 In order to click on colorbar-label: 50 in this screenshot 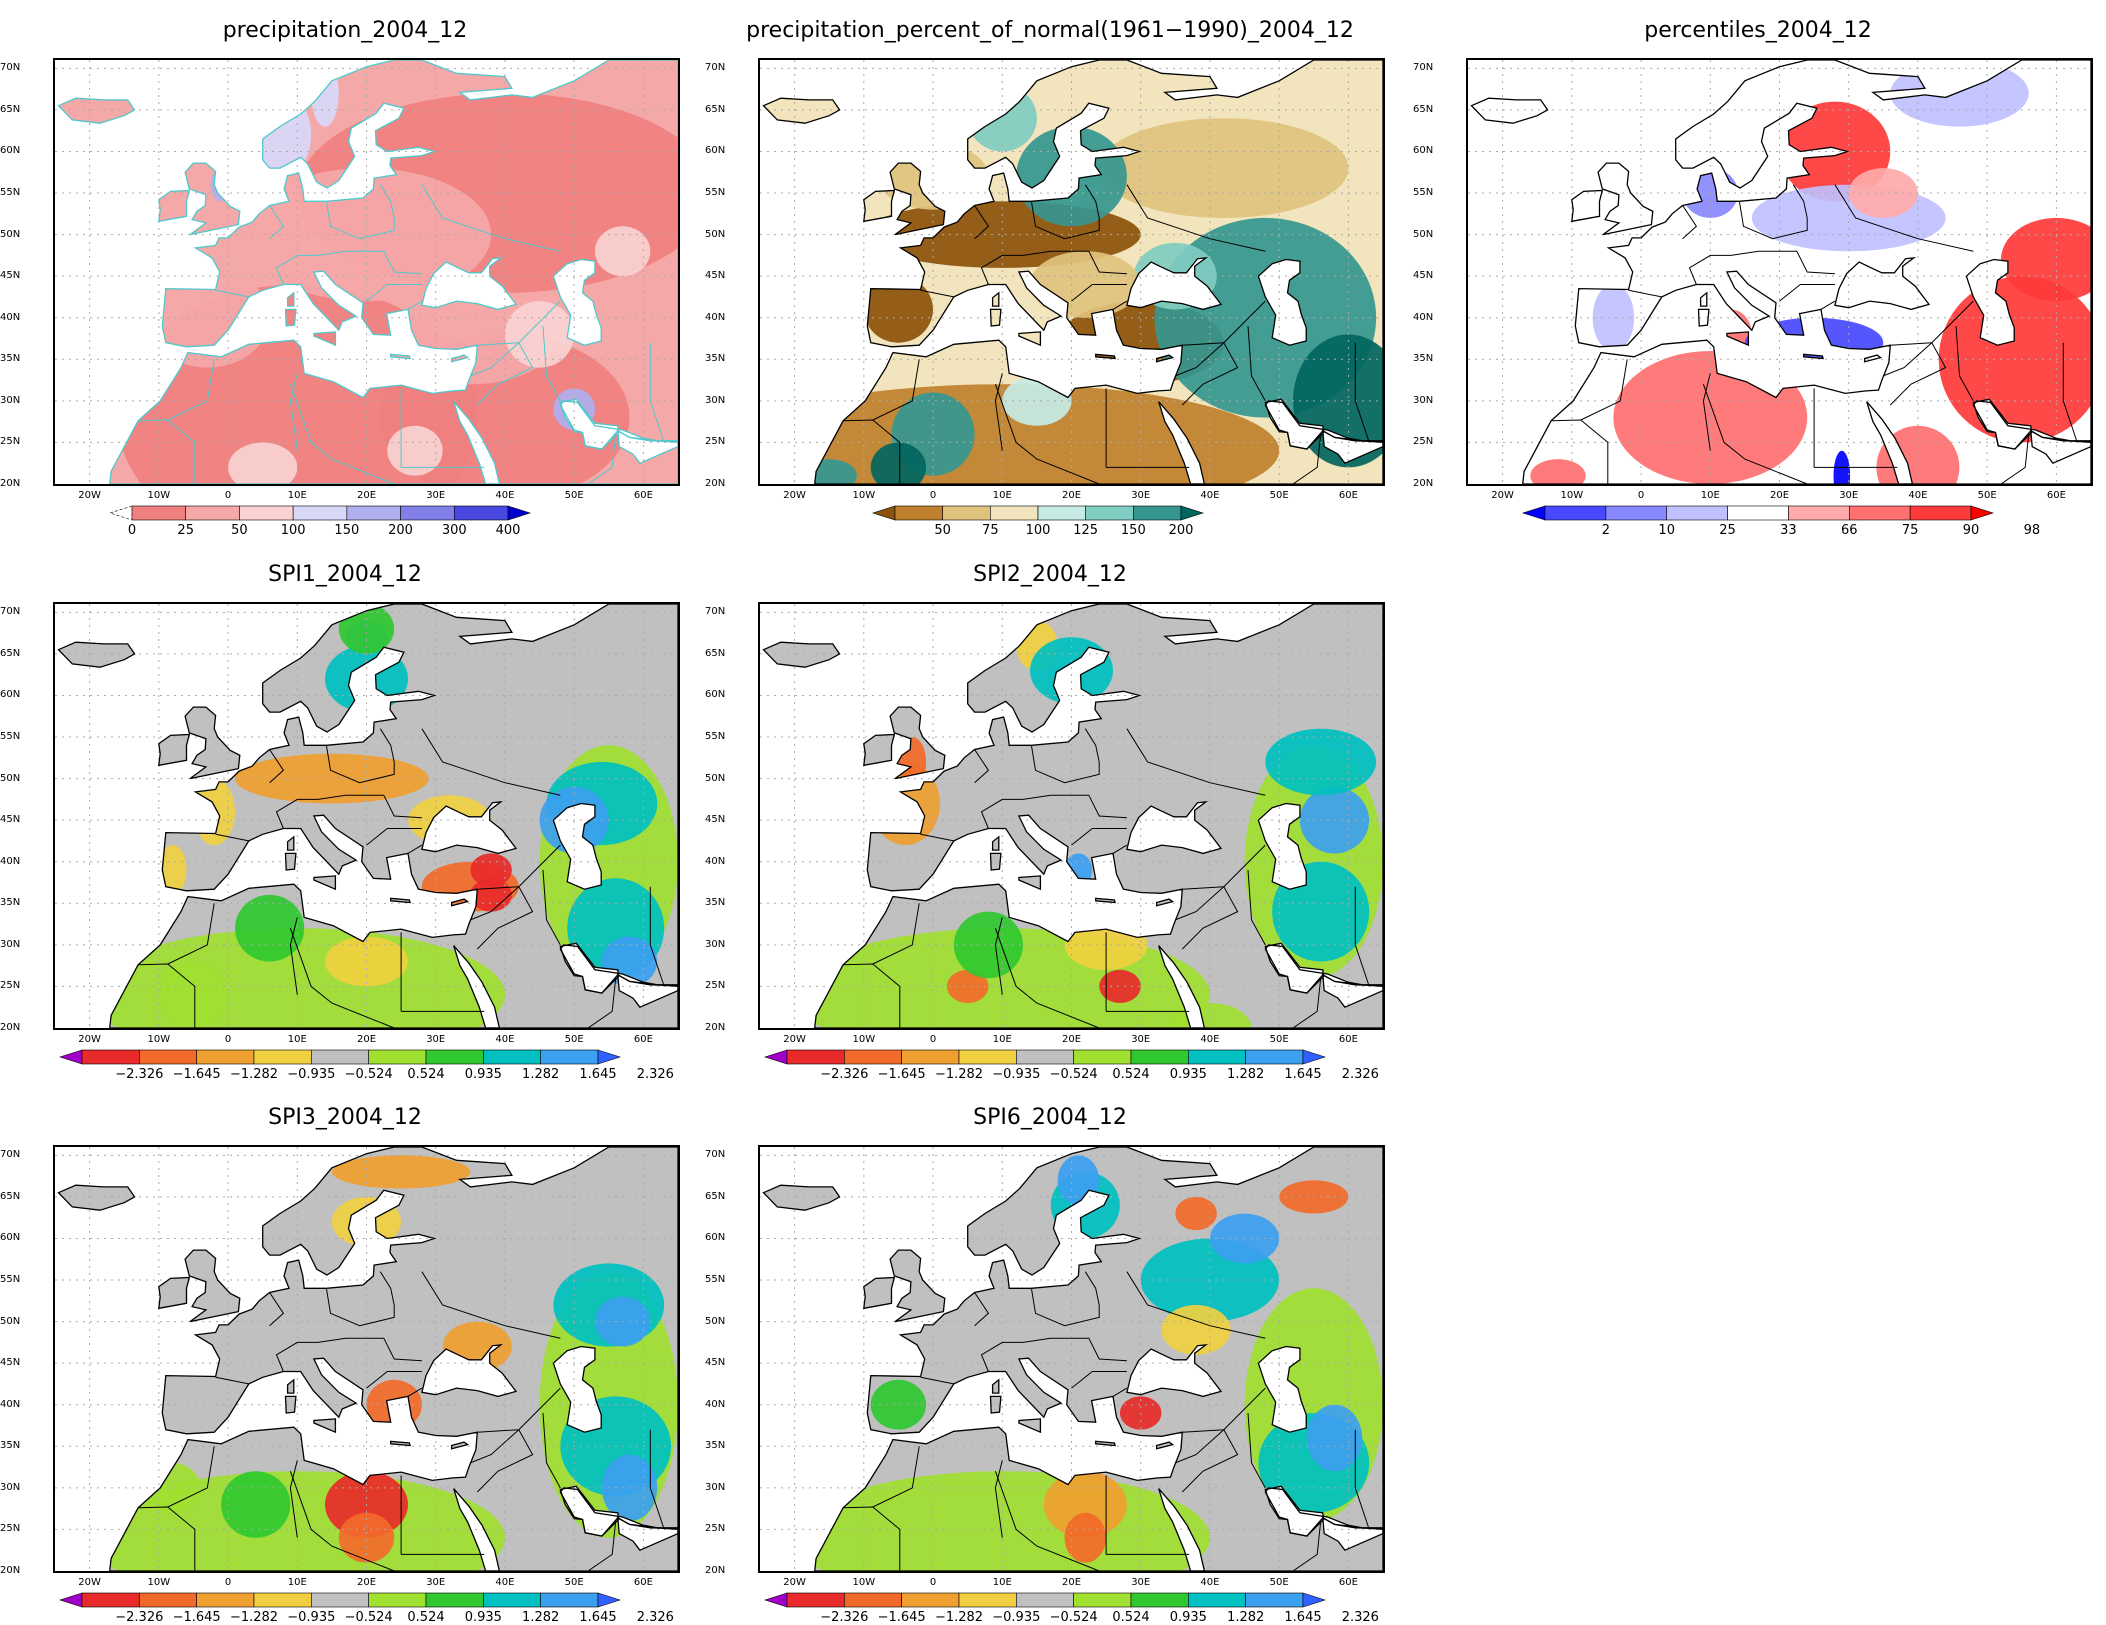, I will do `click(239, 530)`.